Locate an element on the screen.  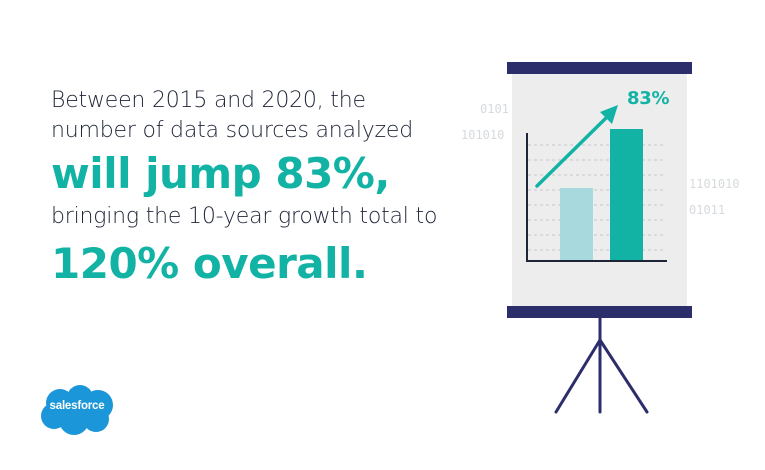
binary-decoration-1: 0101 is located at coordinates (494, 109).